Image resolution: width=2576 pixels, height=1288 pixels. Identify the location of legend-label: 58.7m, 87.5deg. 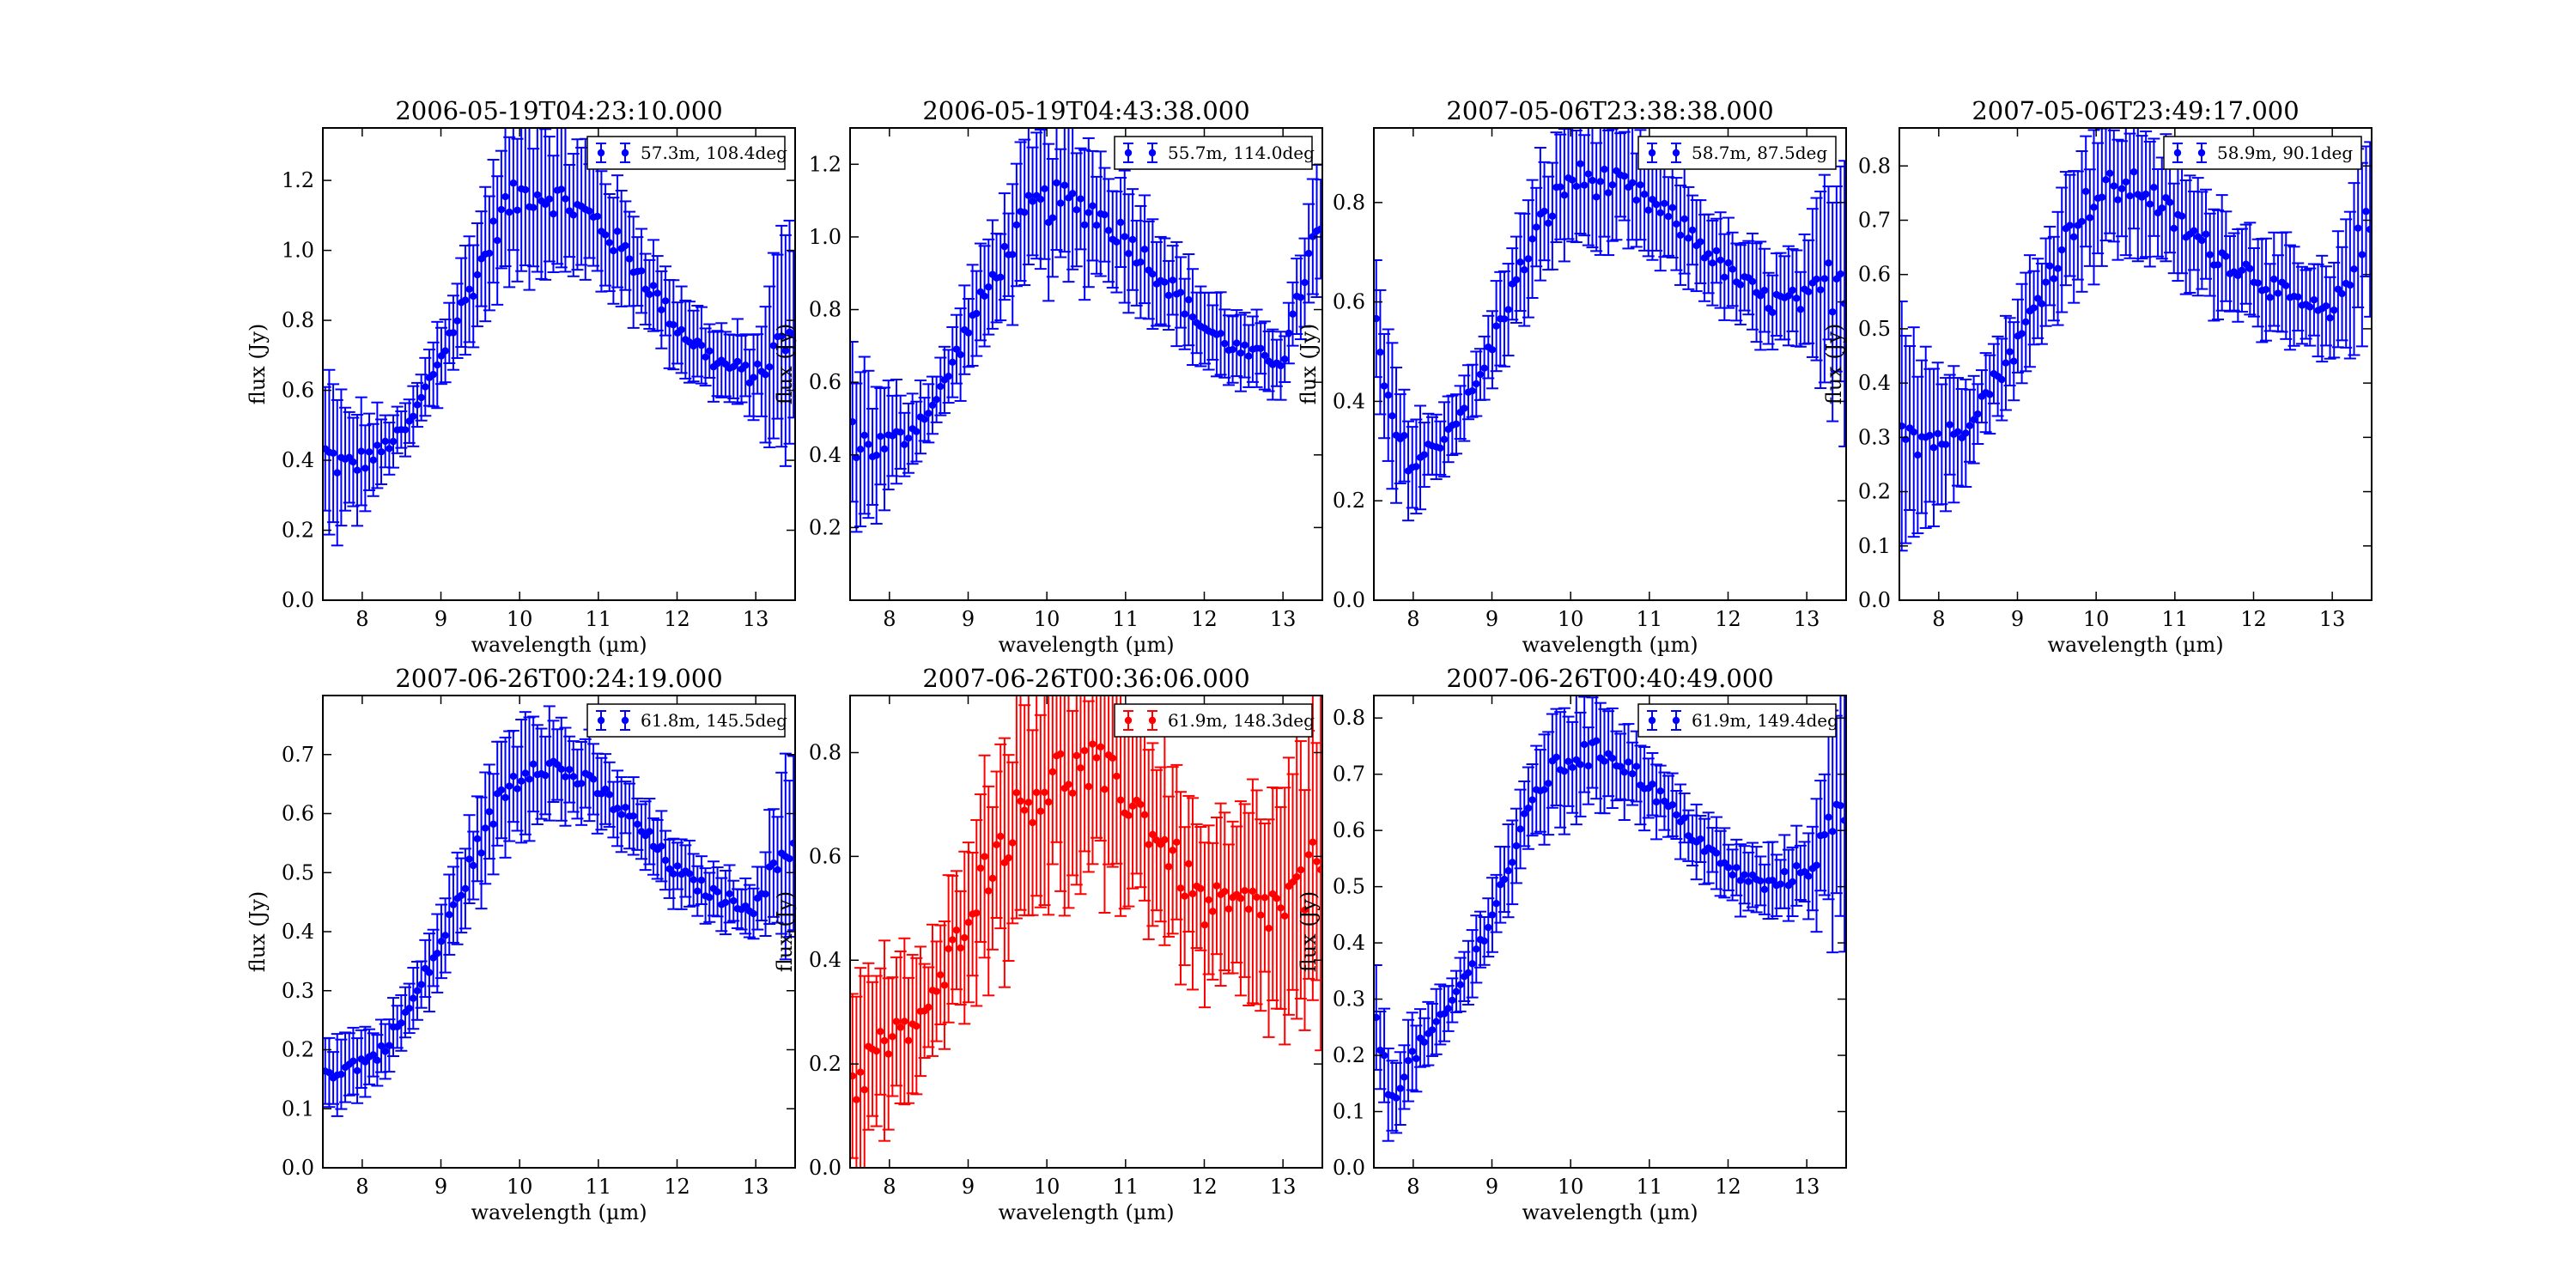
(1760, 153).